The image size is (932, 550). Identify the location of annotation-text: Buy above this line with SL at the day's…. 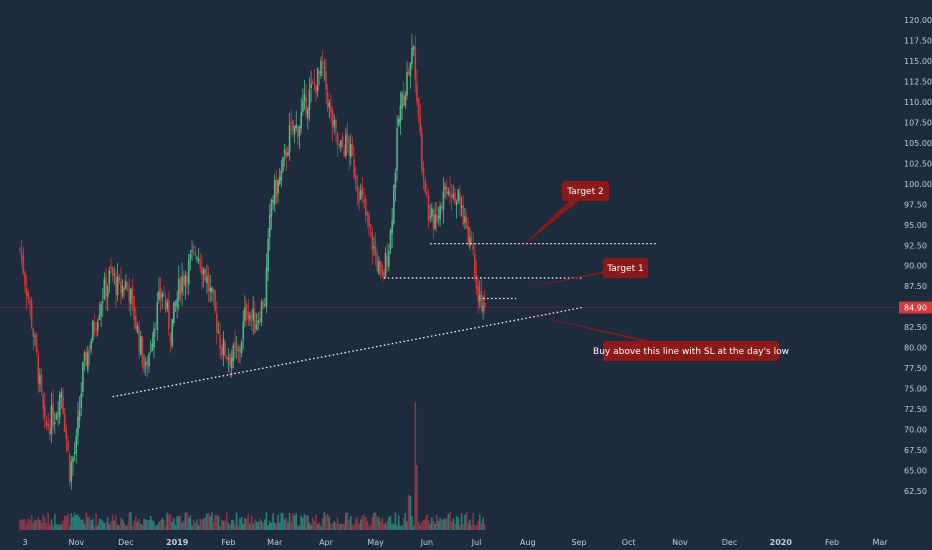
(691, 352).